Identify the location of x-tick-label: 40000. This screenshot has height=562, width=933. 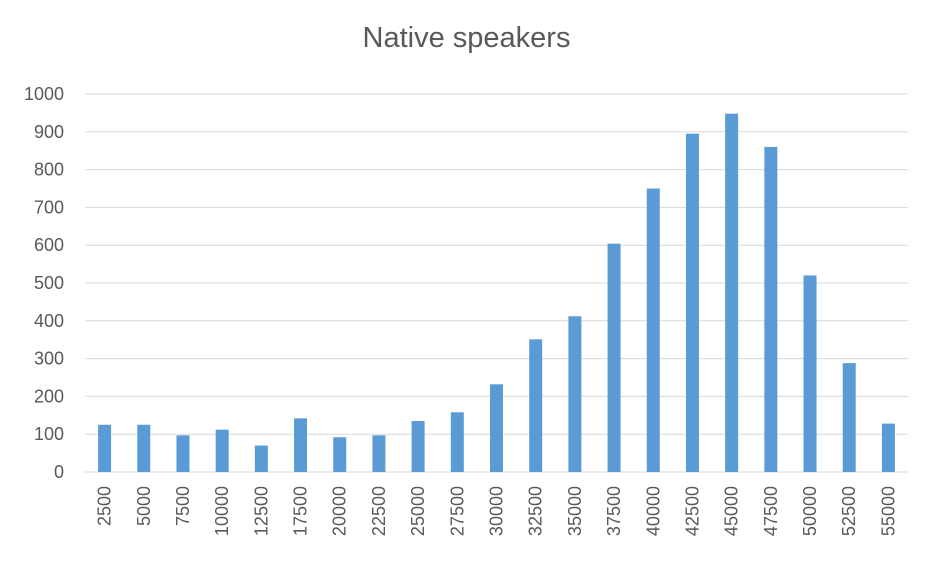
(653, 511).